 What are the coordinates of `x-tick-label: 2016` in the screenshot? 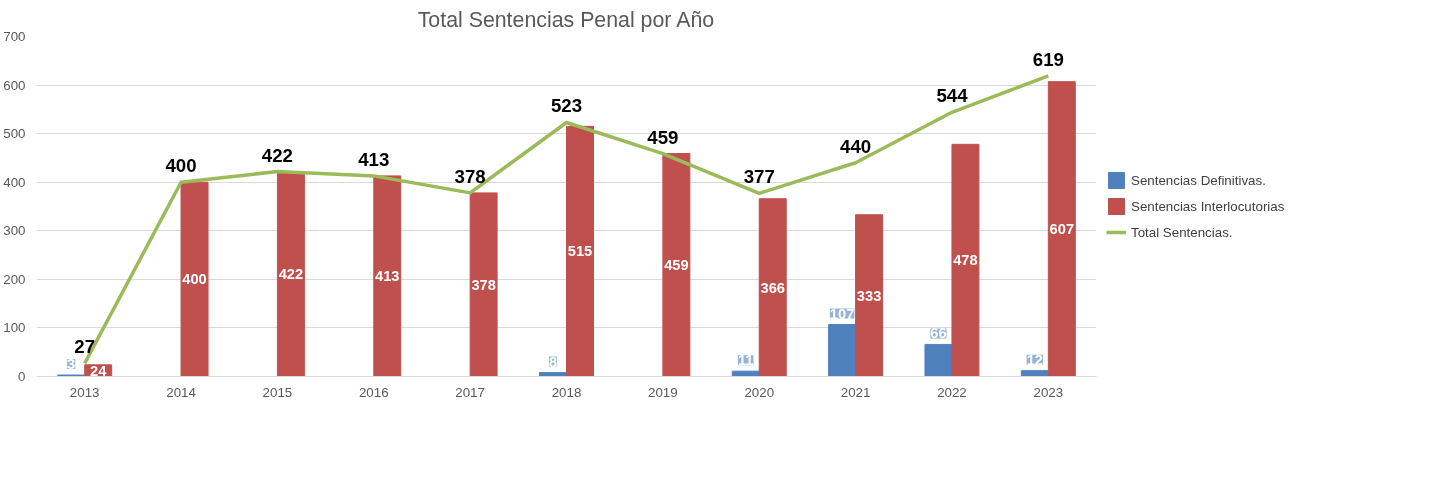 It's located at (373, 392).